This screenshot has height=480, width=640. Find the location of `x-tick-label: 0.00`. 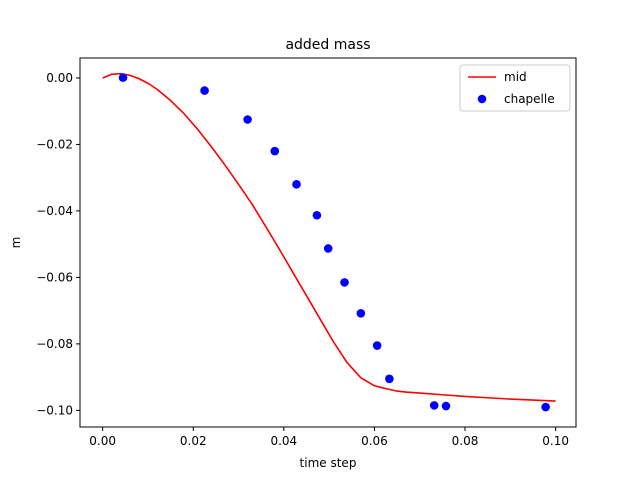

x-tick-label: 0.00 is located at coordinates (102, 441).